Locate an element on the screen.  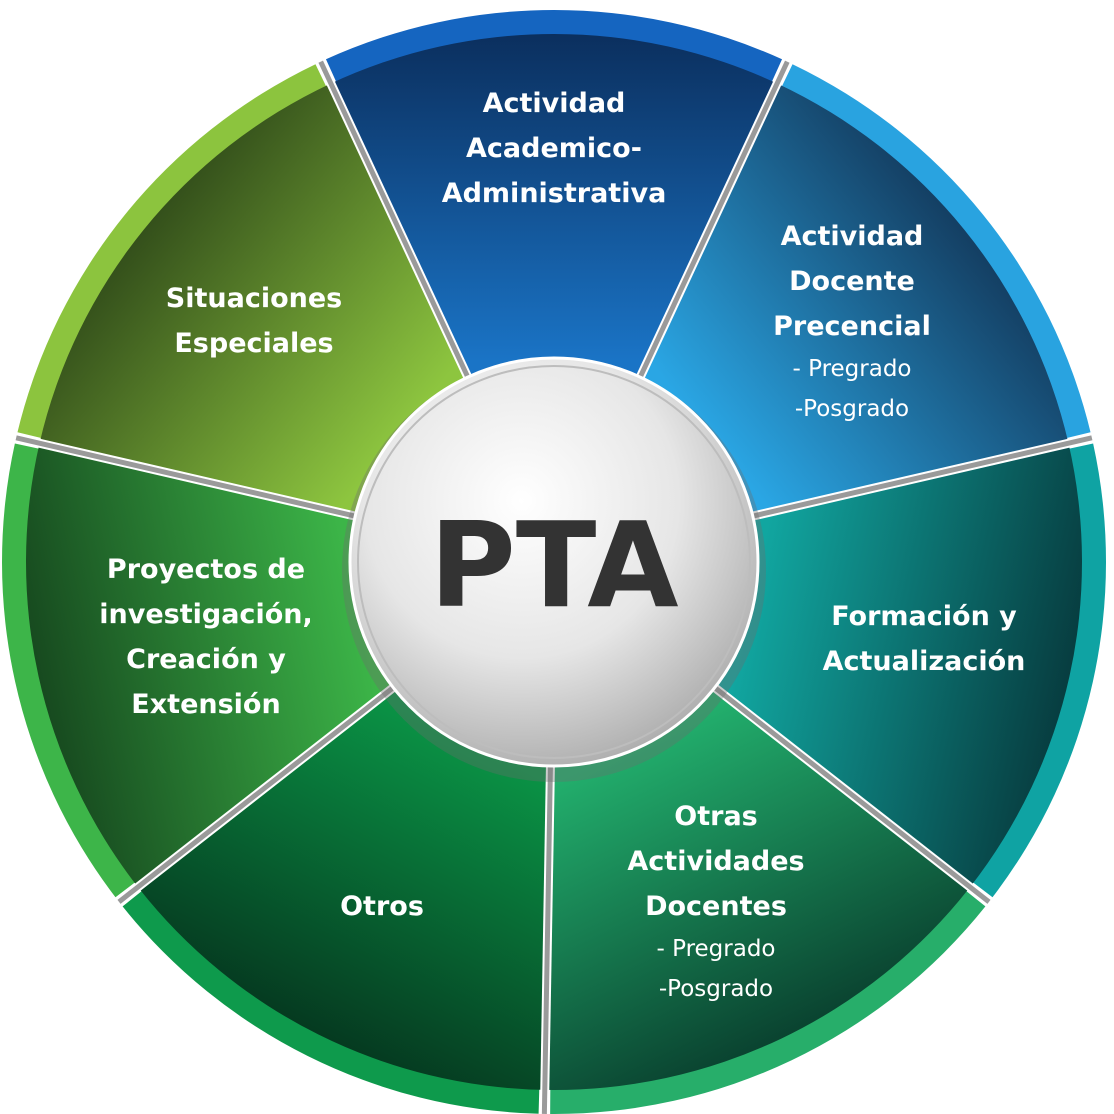
slice-formacion is located at coordinates (892, 665).